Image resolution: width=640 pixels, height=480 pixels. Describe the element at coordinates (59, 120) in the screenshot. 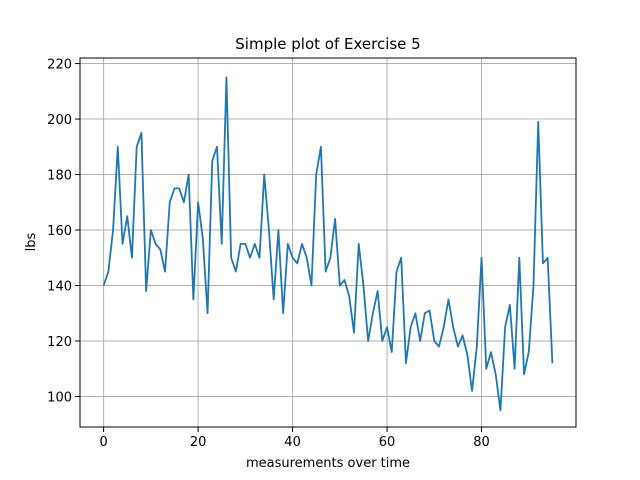

I see `y-tick-label: 200` at that location.